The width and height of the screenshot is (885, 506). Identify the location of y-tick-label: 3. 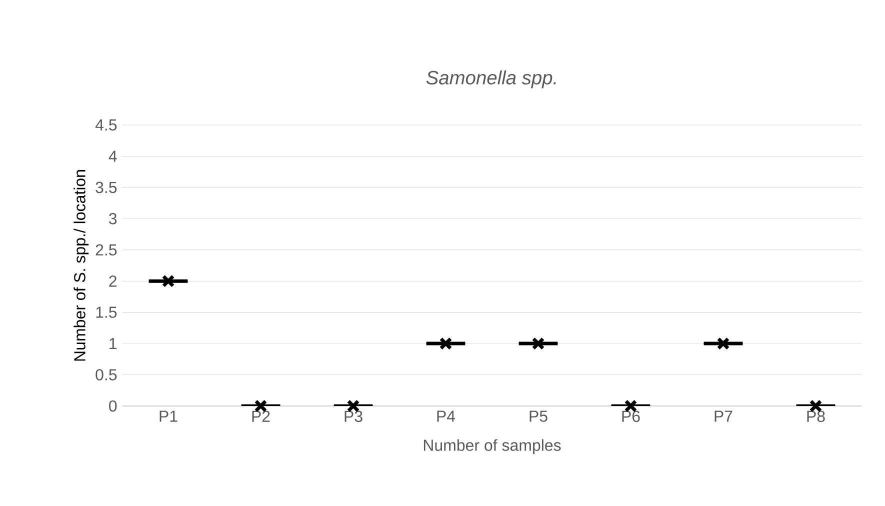
(113, 218).